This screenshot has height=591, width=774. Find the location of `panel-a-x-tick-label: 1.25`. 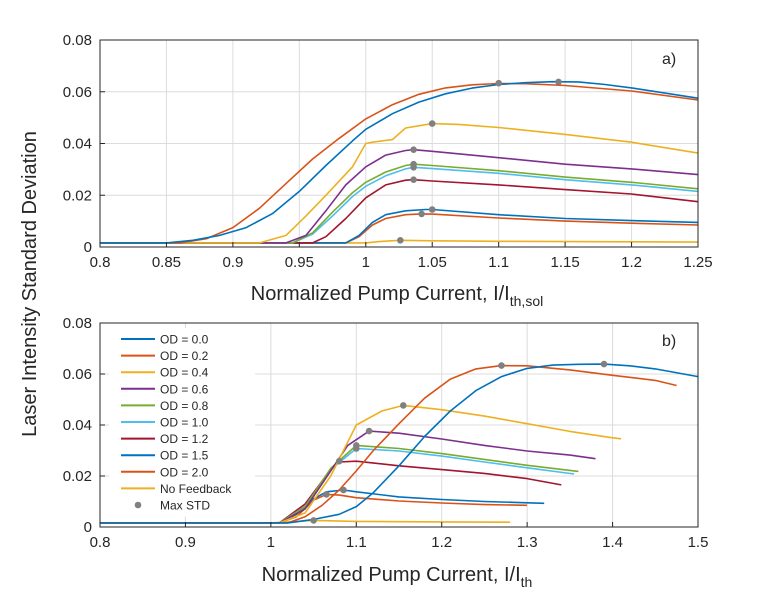

panel-a-x-tick-label: 1.25 is located at coordinates (697, 262).